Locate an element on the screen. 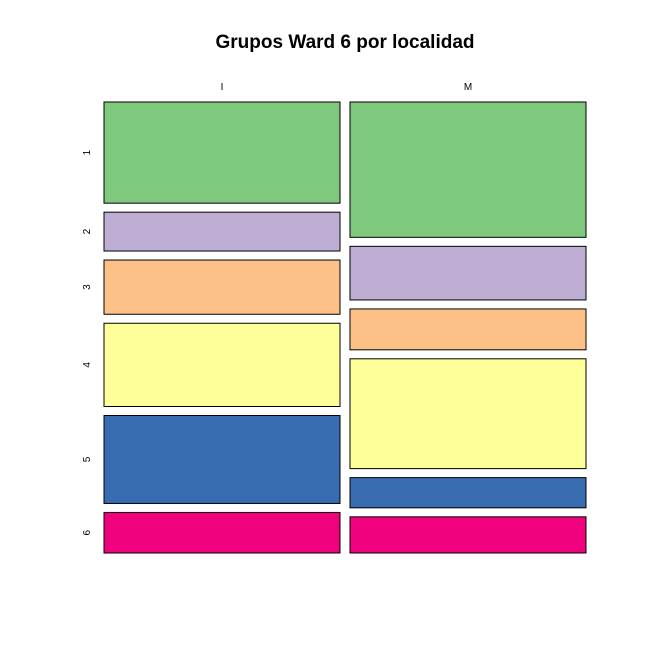 This screenshot has width=653, height=653. row-label-5: 5 is located at coordinates (87, 459).